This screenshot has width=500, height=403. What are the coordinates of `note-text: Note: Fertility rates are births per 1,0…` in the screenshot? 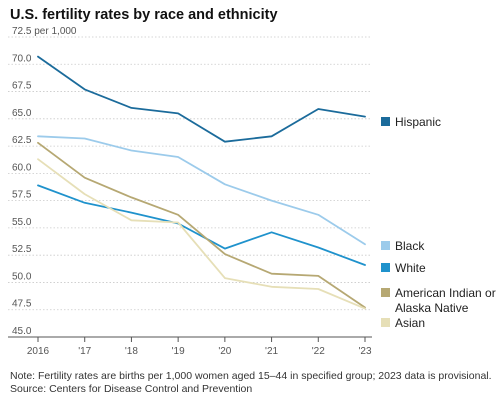 It's located at (251, 376).